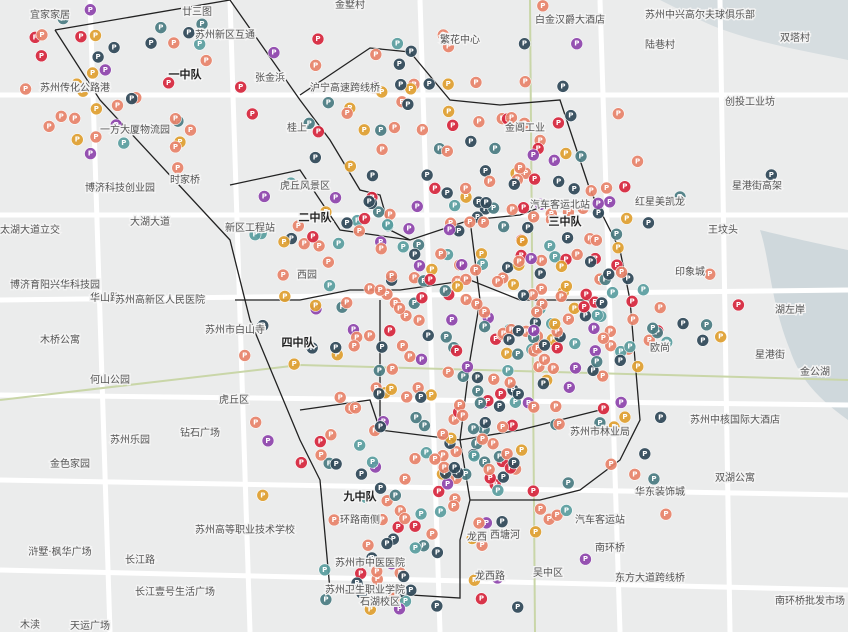 The height and width of the screenshot is (632, 848). What do you see at coordinates (815, 371) in the screenshot?
I see `place-label: 金公湖` at bounding box center [815, 371].